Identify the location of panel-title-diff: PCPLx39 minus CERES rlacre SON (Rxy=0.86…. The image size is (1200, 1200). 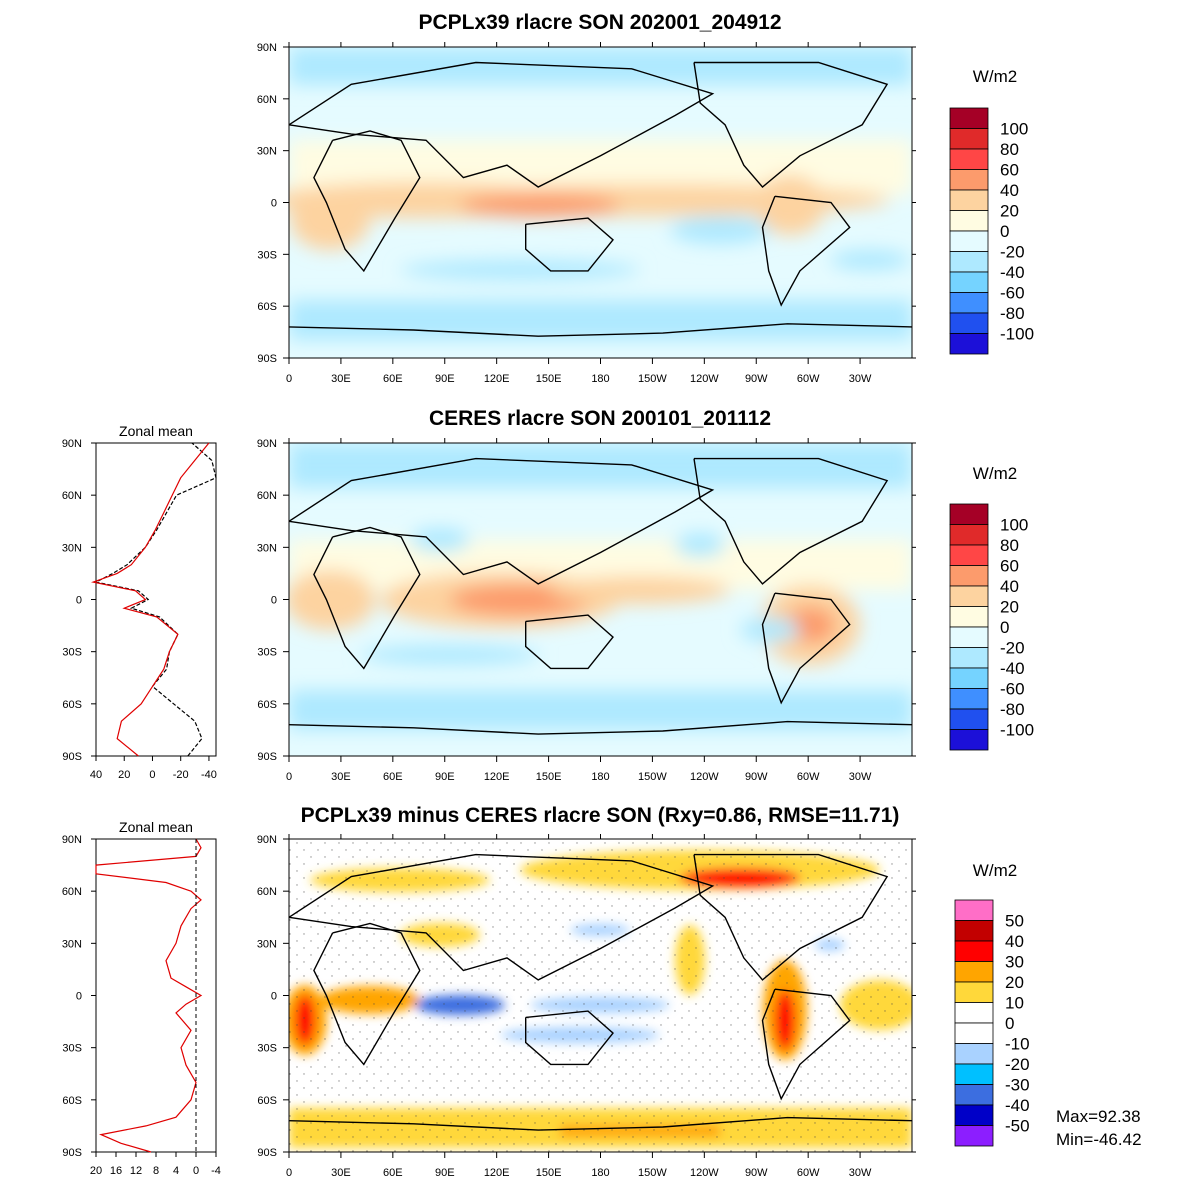
(600, 815).